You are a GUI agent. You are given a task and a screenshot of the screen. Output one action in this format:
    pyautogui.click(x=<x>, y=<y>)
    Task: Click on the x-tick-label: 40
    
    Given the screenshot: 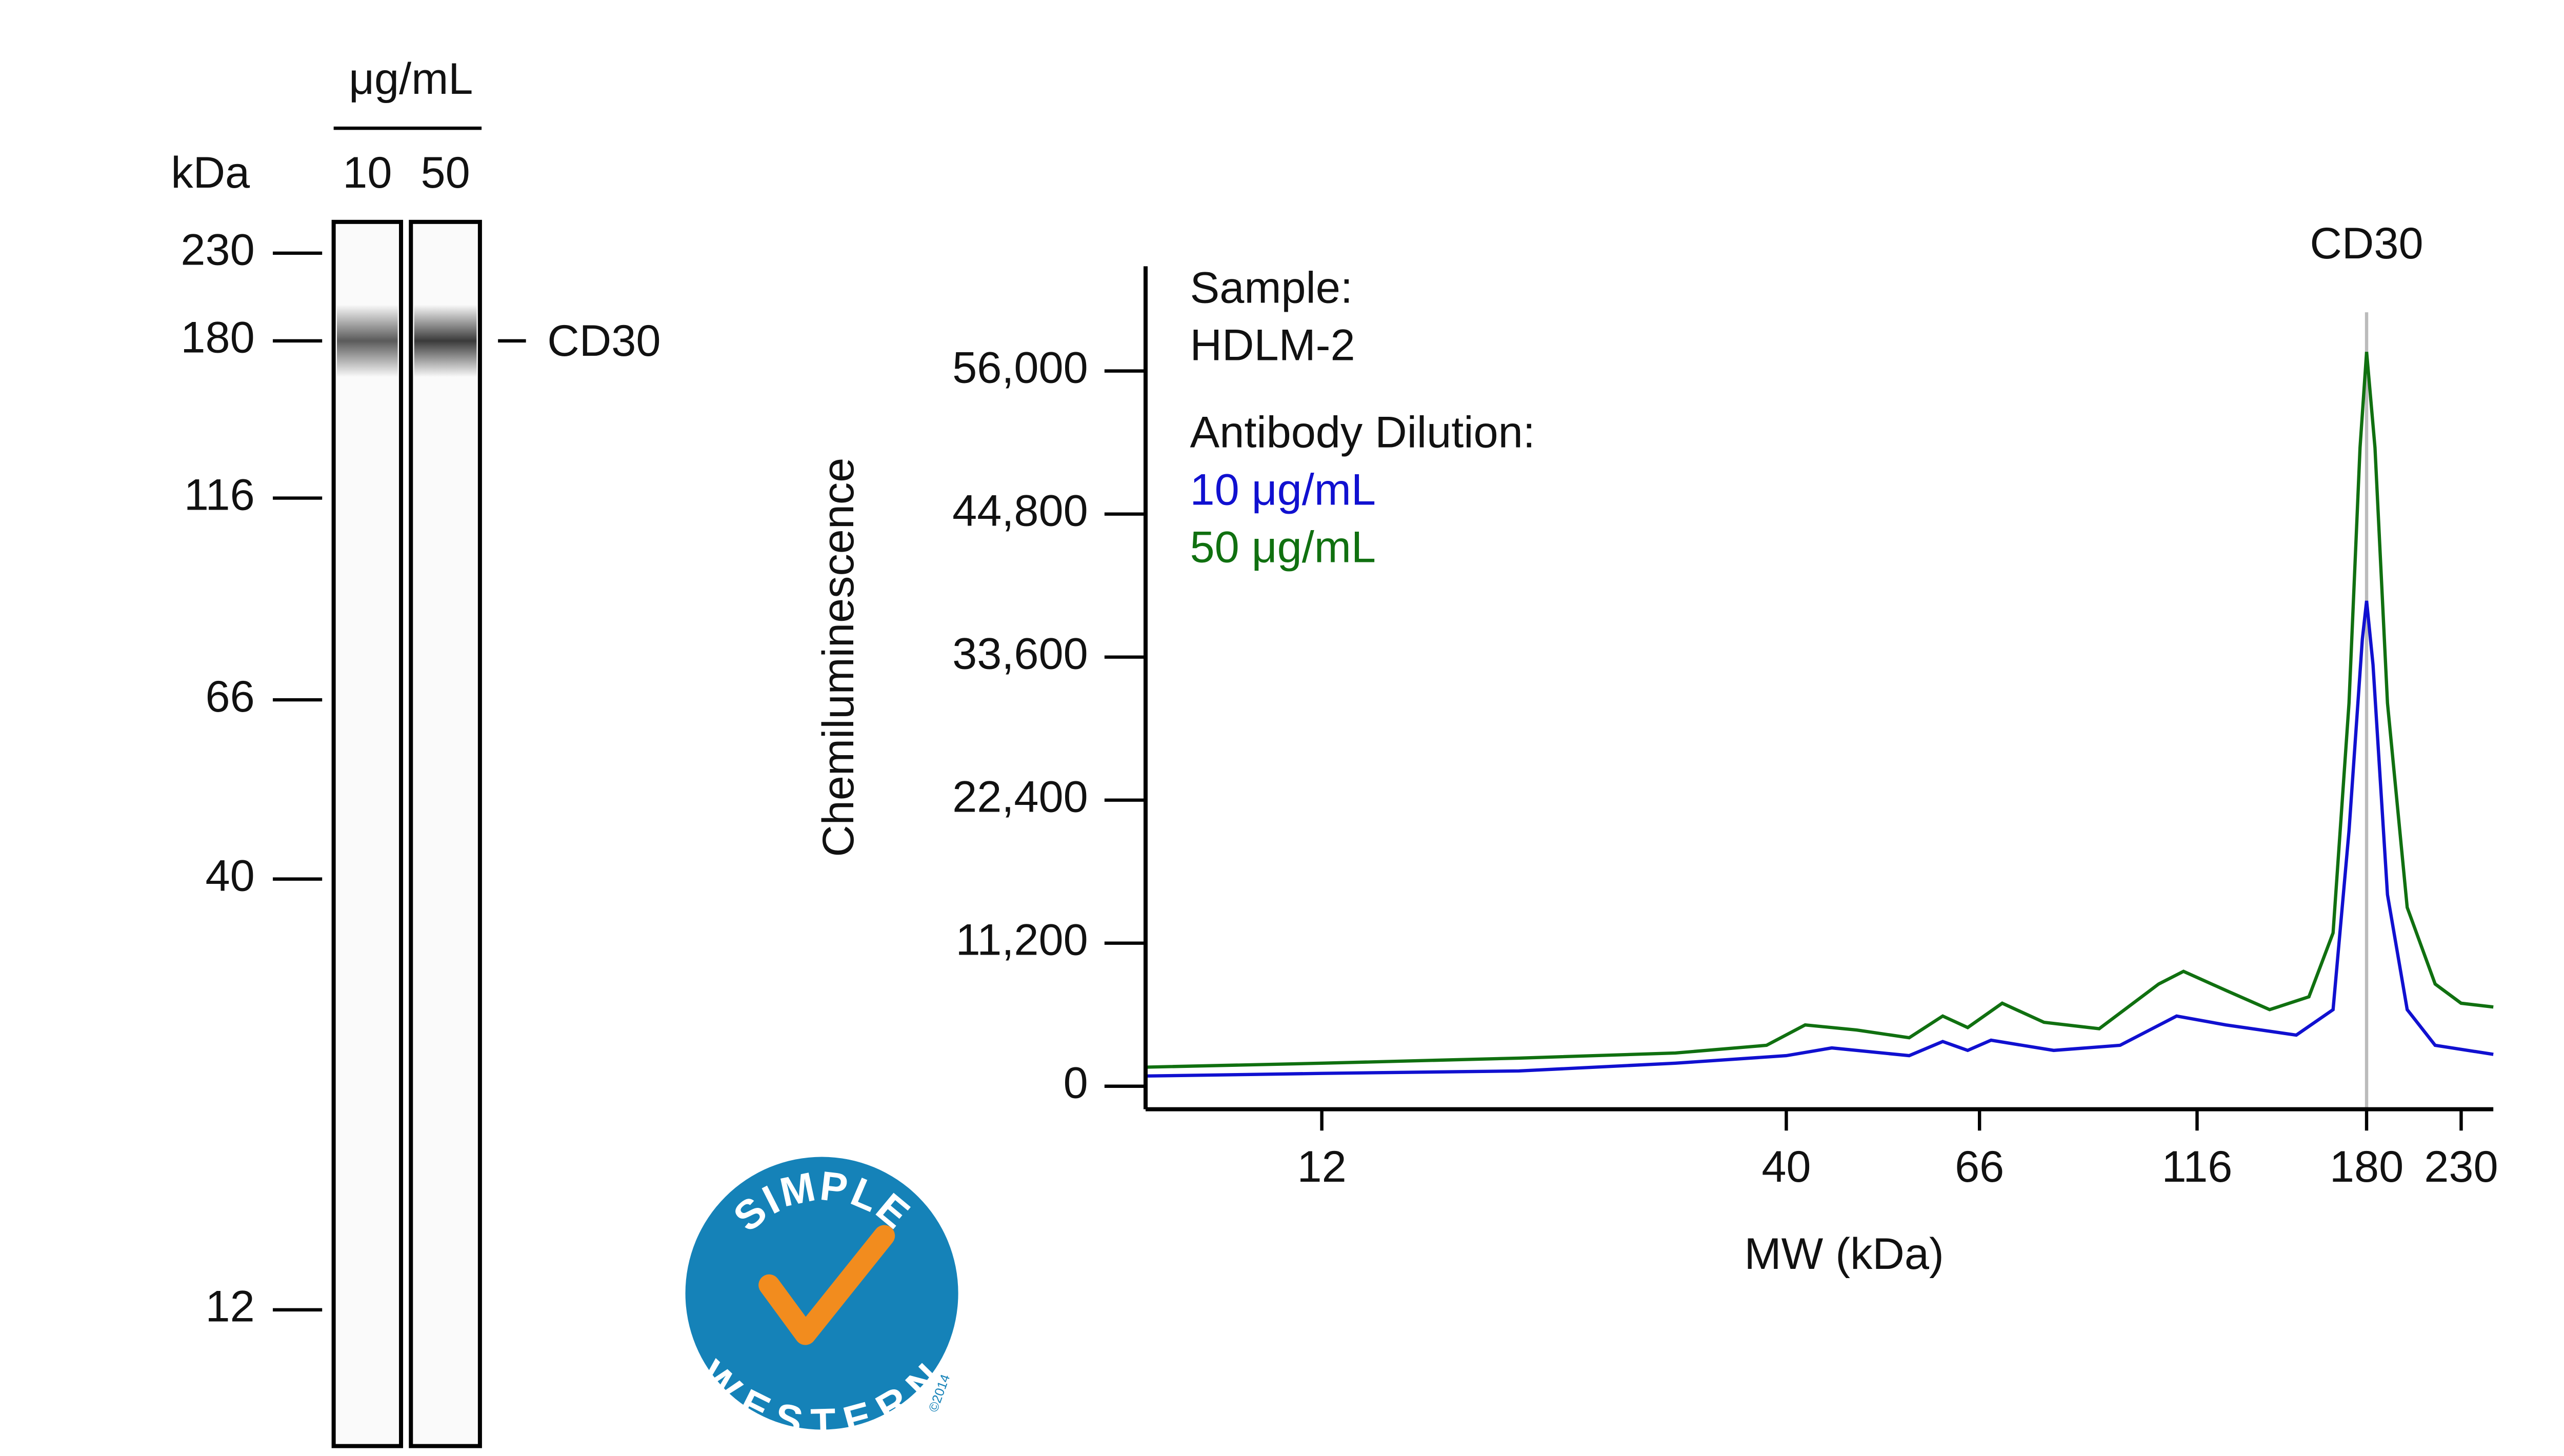 What is the action you would take?
    pyautogui.click(x=1786, y=1166)
    